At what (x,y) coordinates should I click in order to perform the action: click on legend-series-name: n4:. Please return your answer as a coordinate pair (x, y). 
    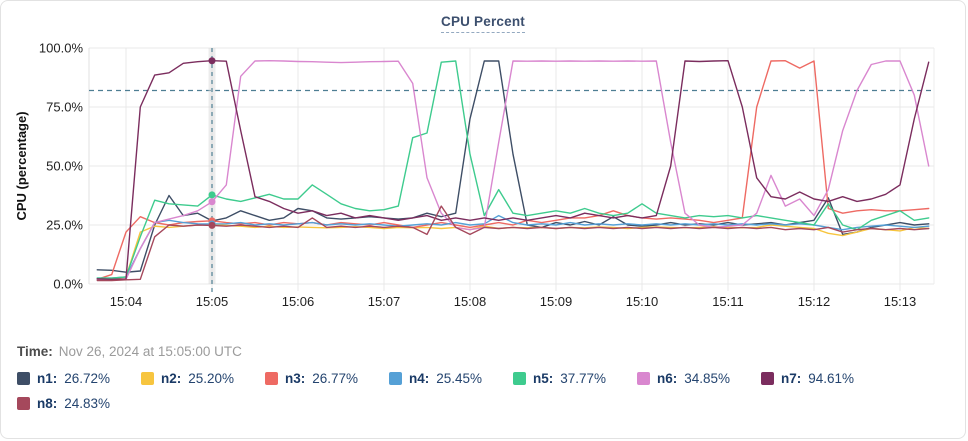
    Looking at the image, I should click on (419, 378).